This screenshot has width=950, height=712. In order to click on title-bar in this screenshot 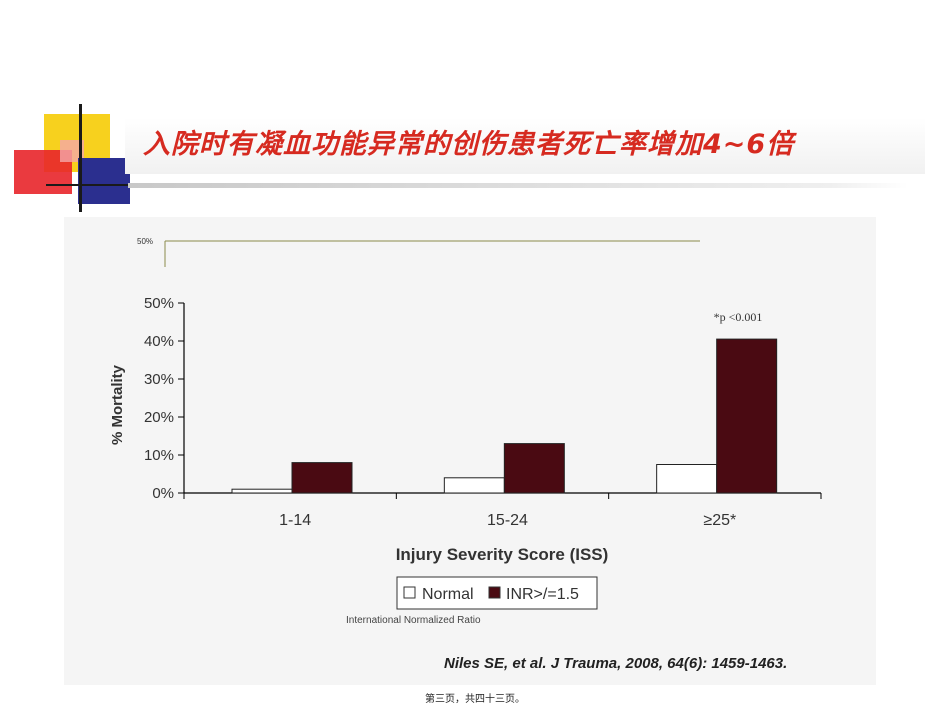, I will do `click(525, 146)`.